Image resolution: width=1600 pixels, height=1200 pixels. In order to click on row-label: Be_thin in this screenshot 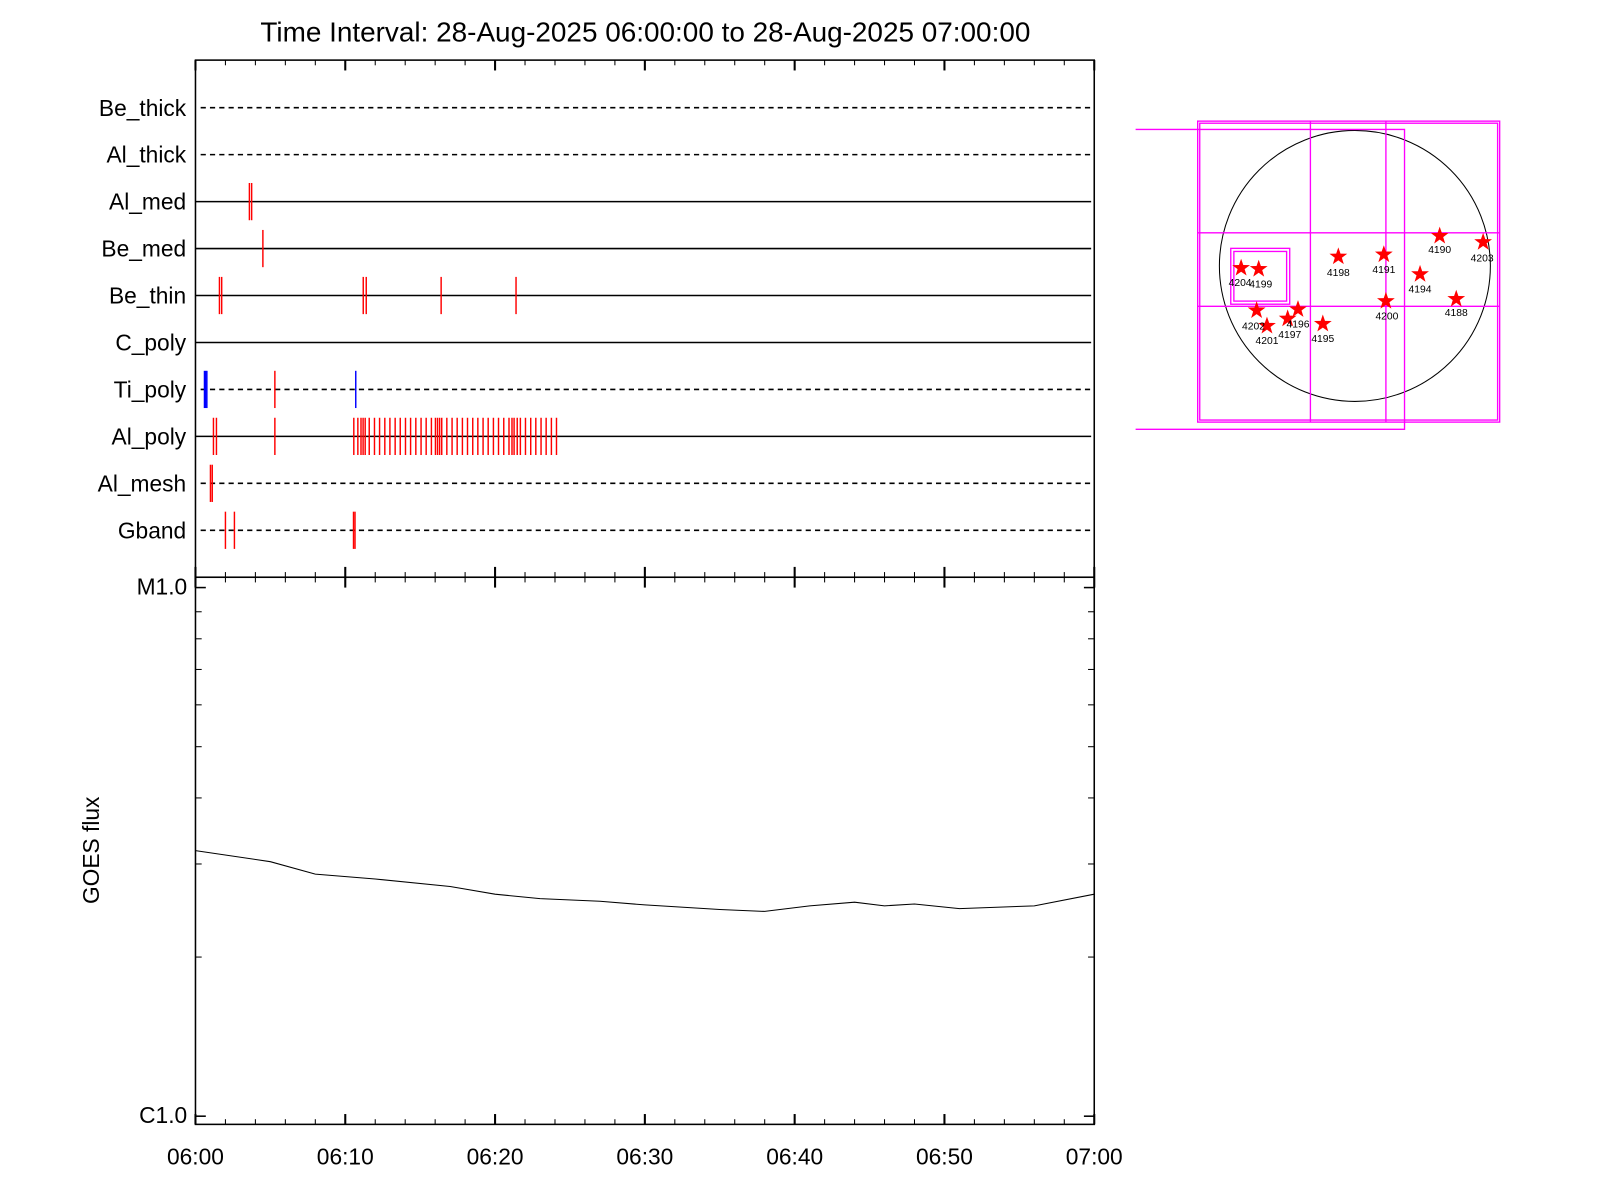, I will do `click(147, 296)`.